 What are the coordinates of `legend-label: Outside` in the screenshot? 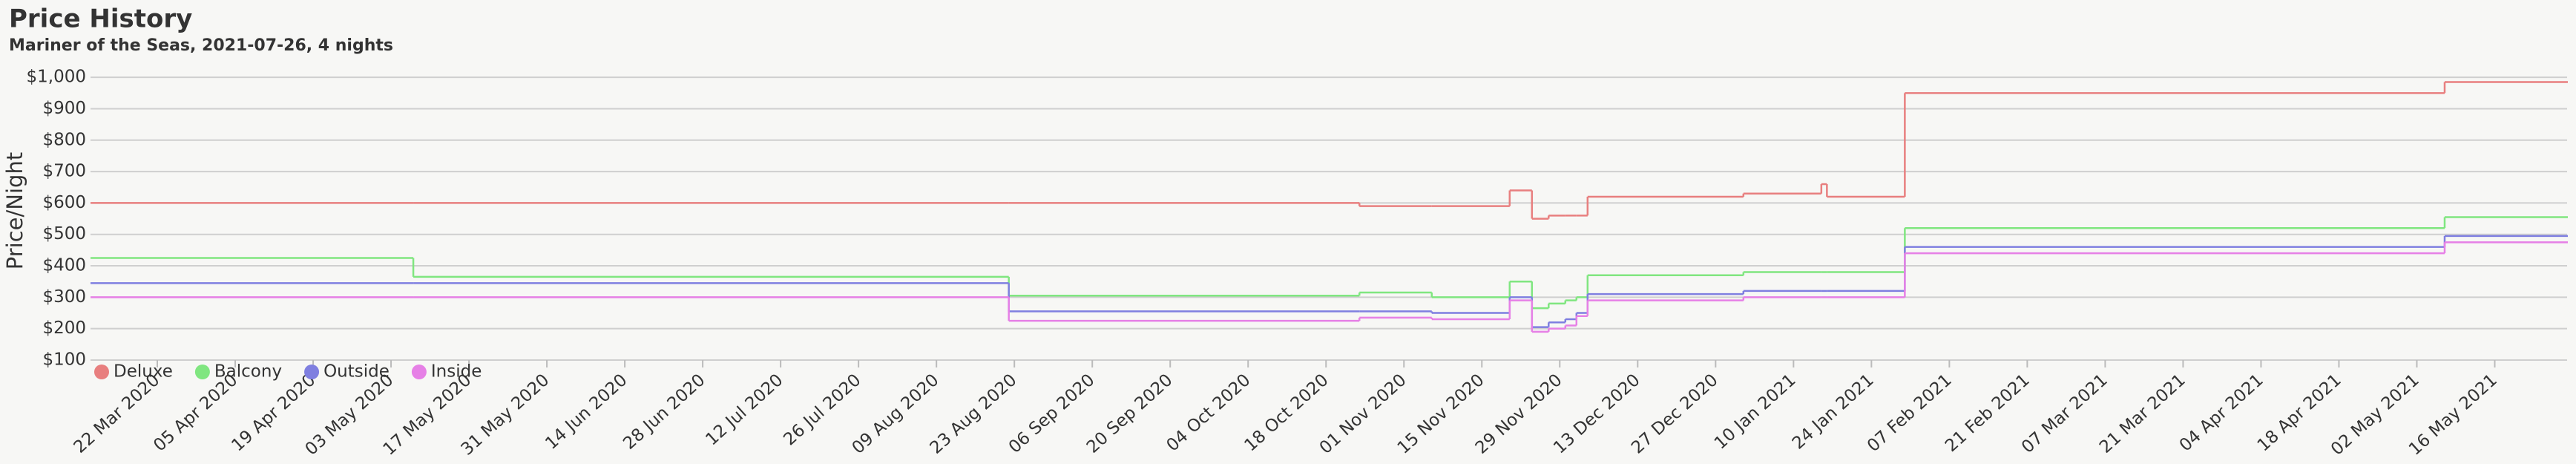 It's located at (356, 372).